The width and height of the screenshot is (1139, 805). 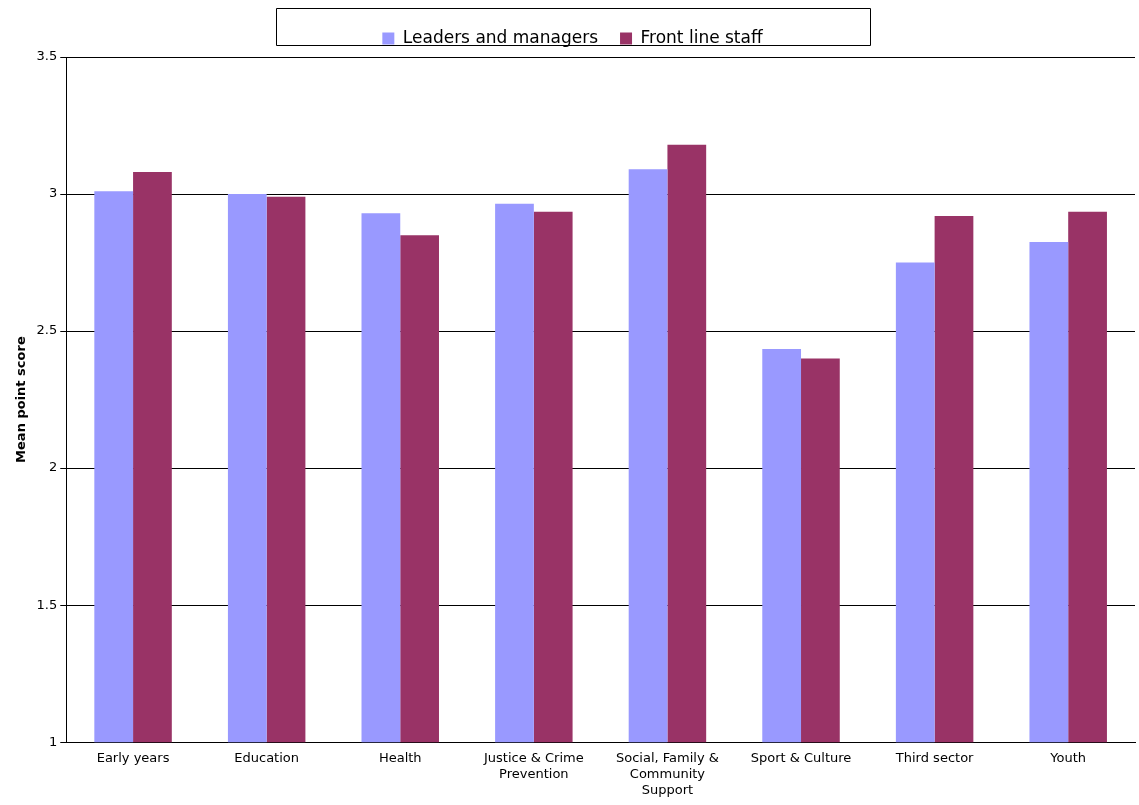 I want to click on legend-label: Front line staff, so click(x=702, y=36).